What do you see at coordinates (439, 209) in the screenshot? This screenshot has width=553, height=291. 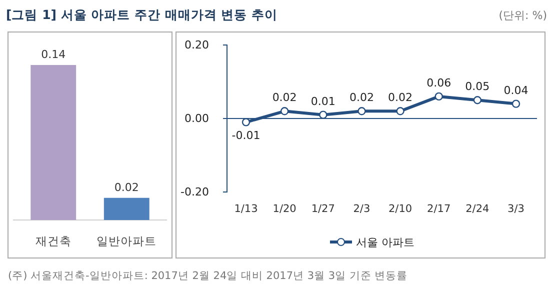 I see `x-tick-label: 2/17` at bounding box center [439, 209].